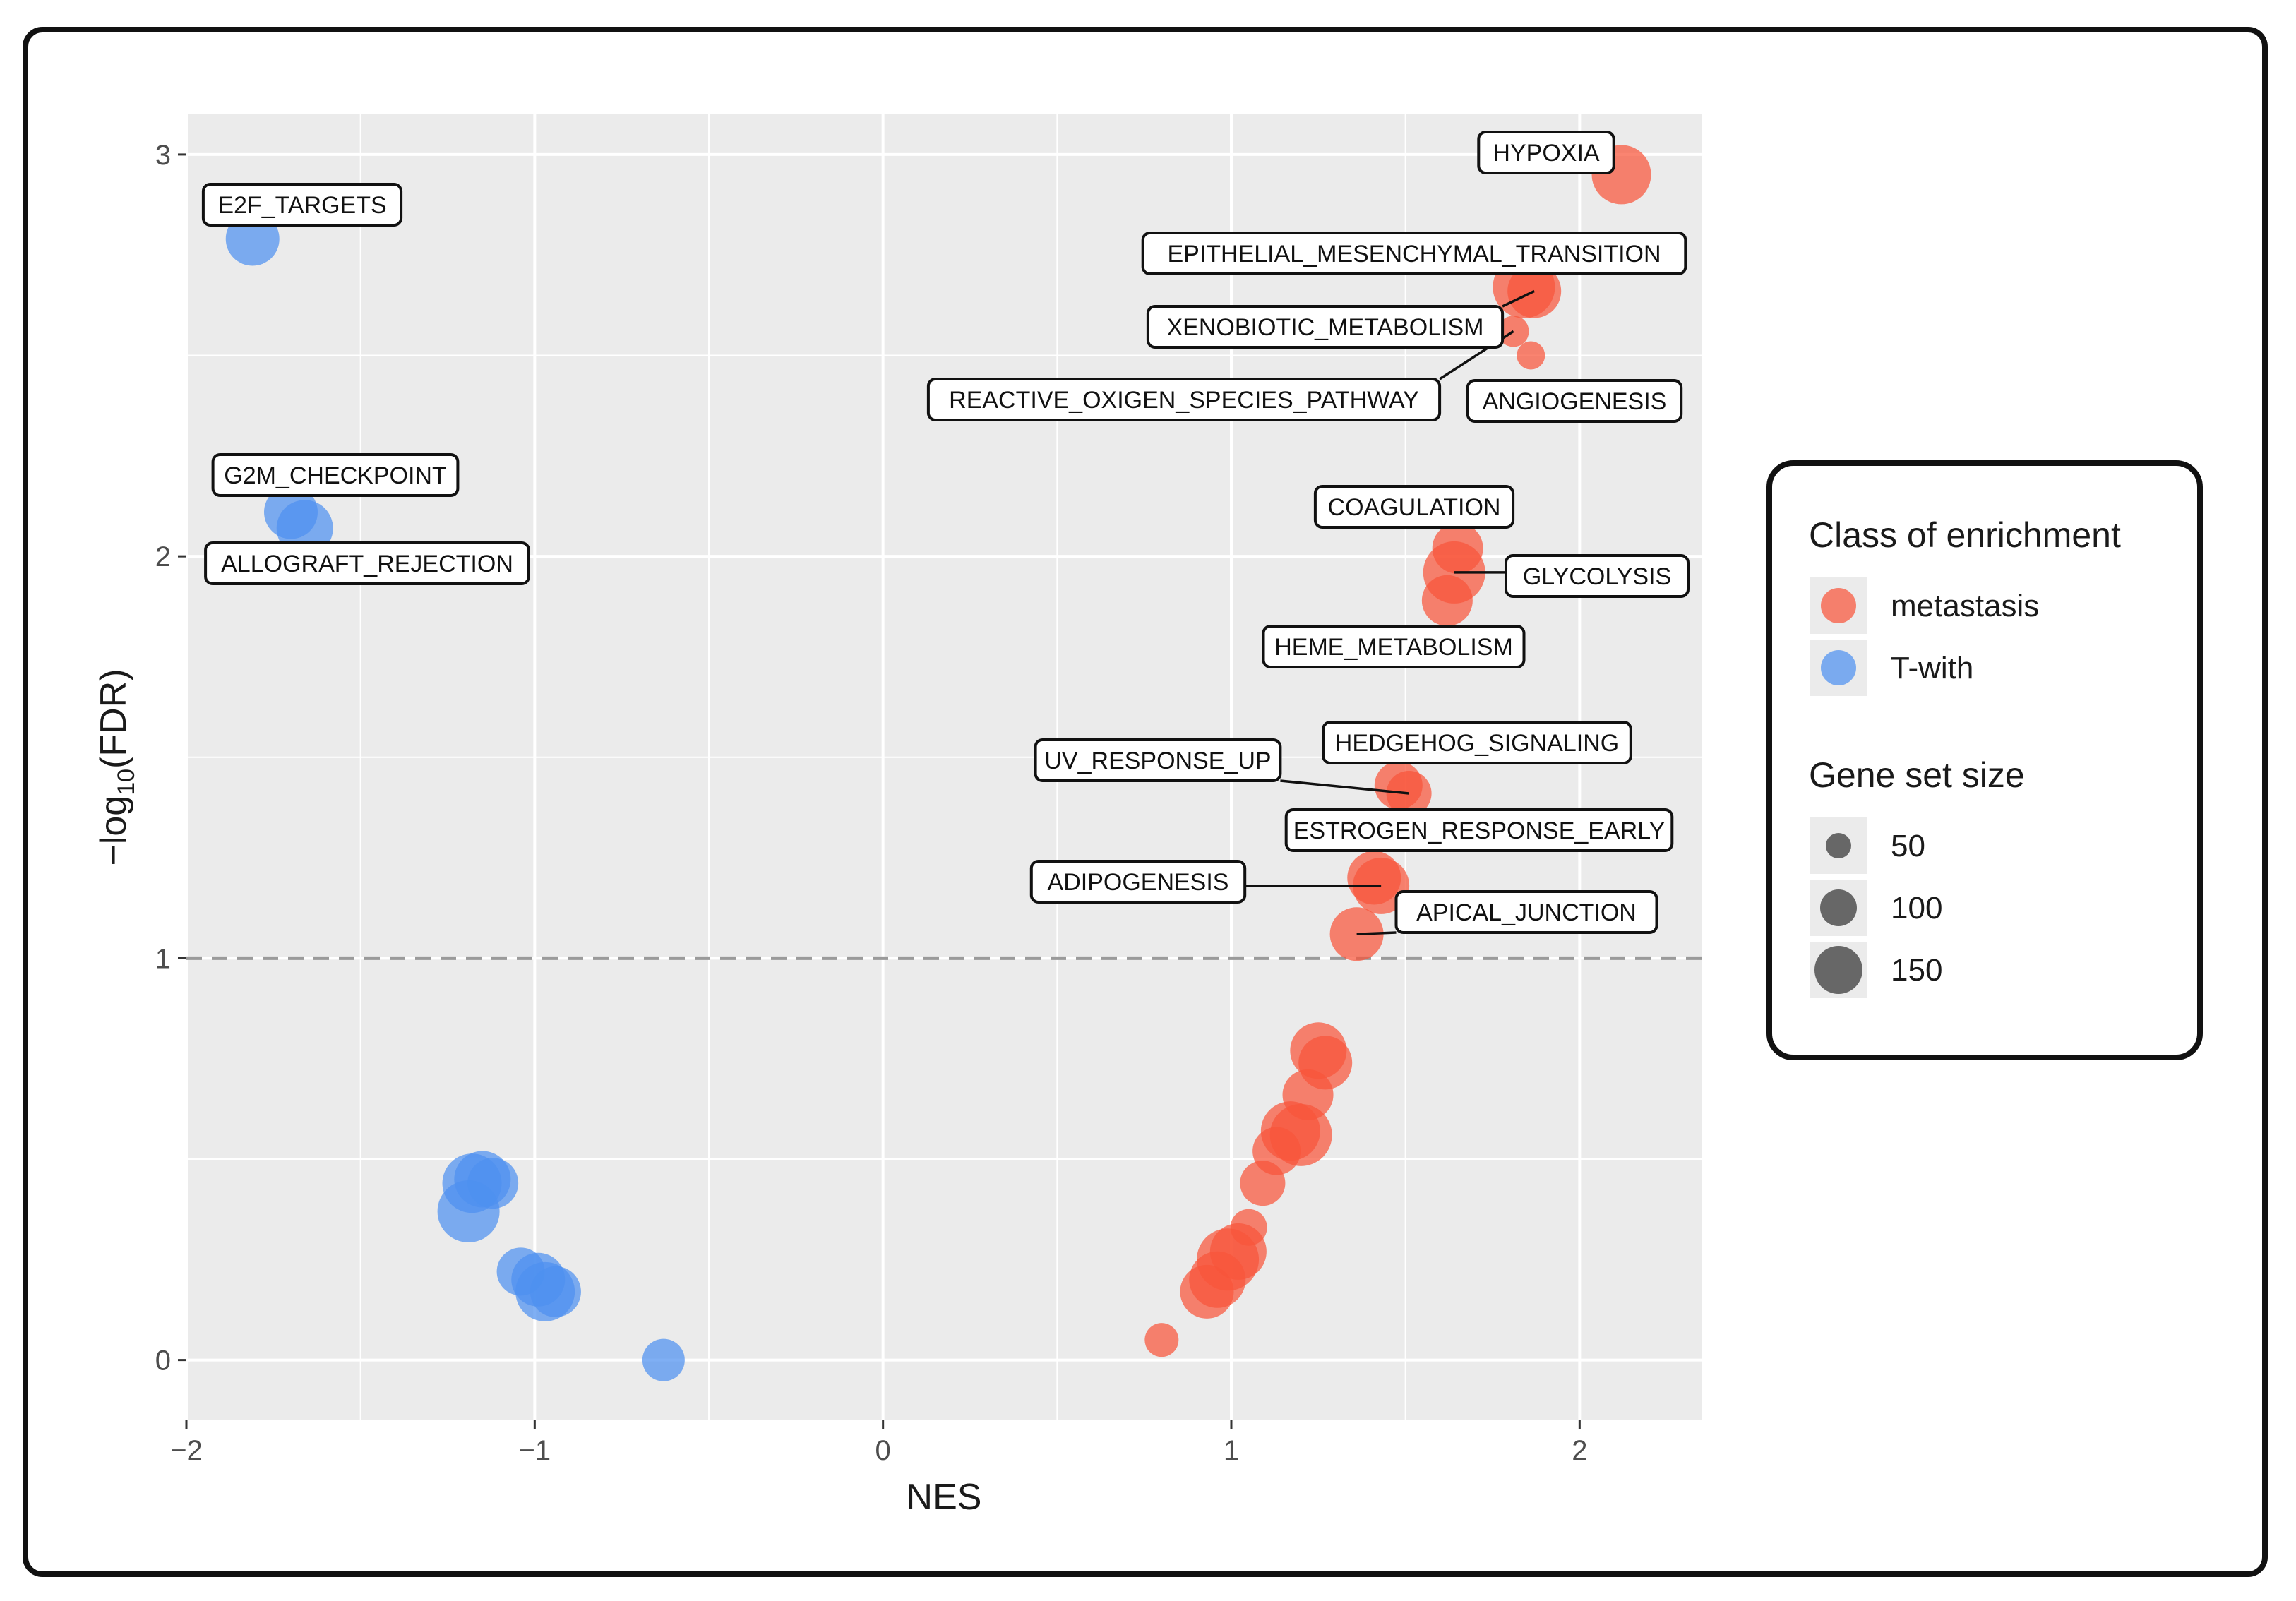  What do you see at coordinates (1838, 605) in the screenshot?
I see `metastasis-legend-key` at bounding box center [1838, 605].